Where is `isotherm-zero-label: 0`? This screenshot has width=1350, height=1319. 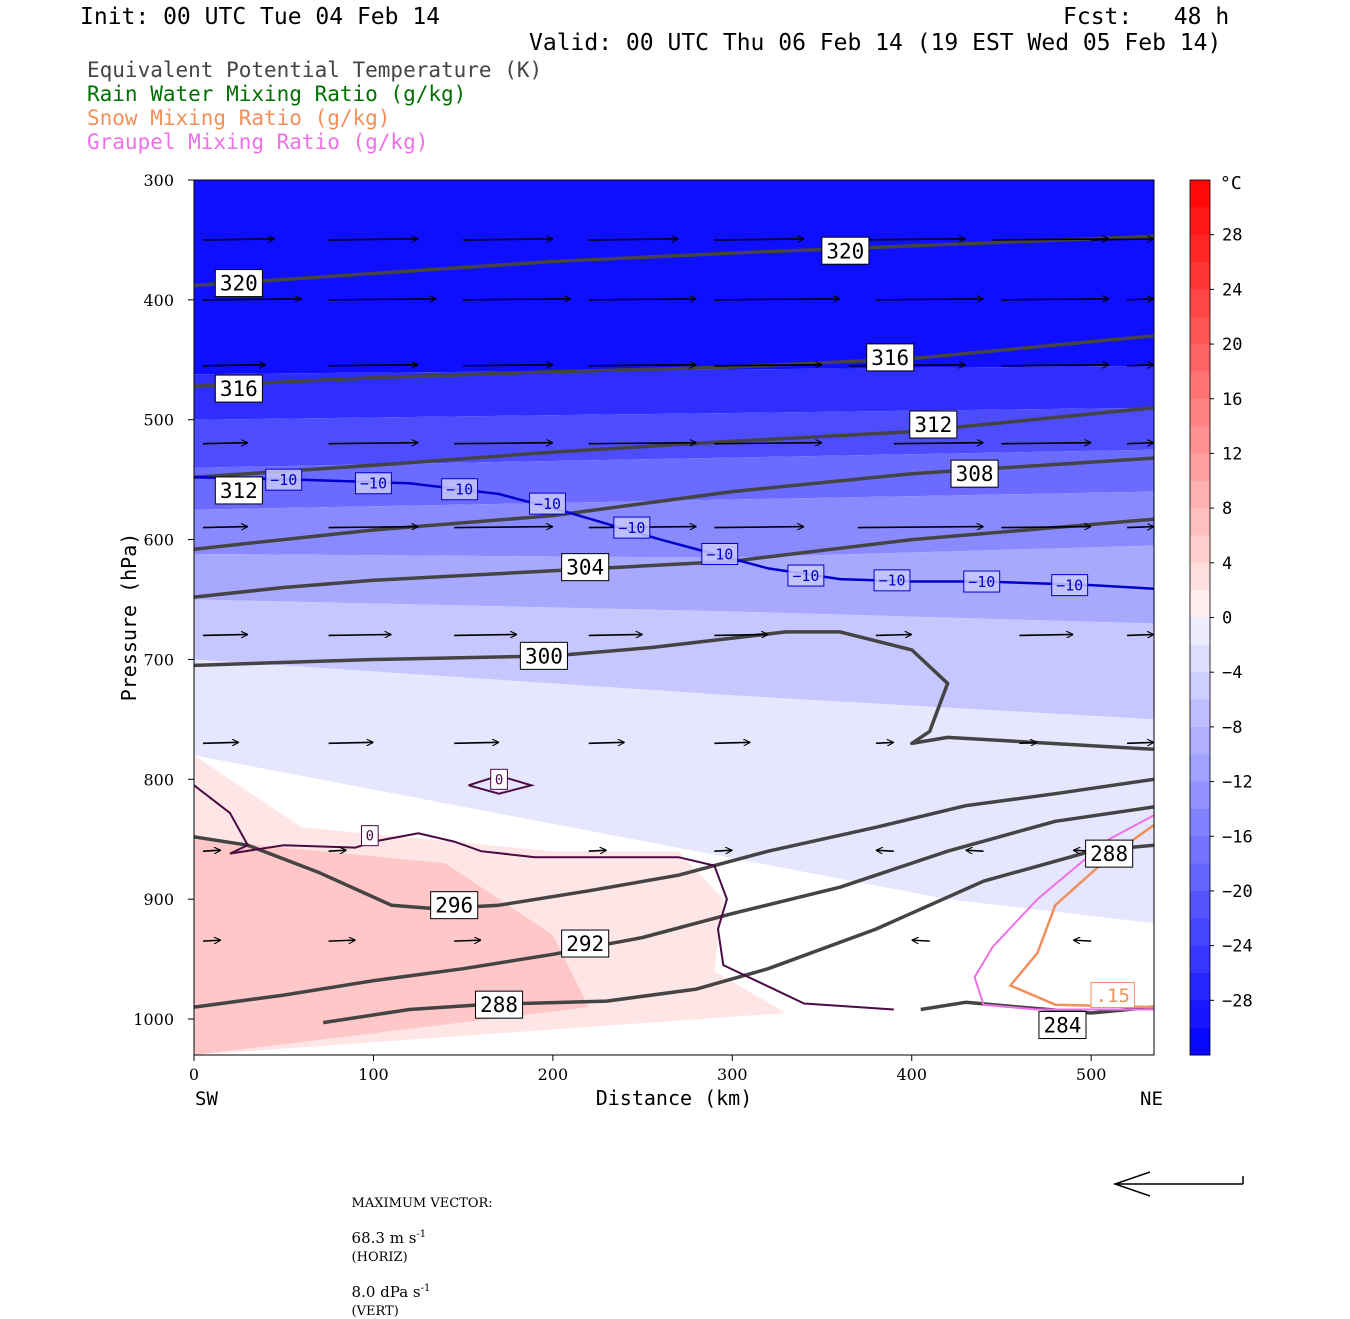 isotherm-zero-label: 0 is located at coordinates (499, 779).